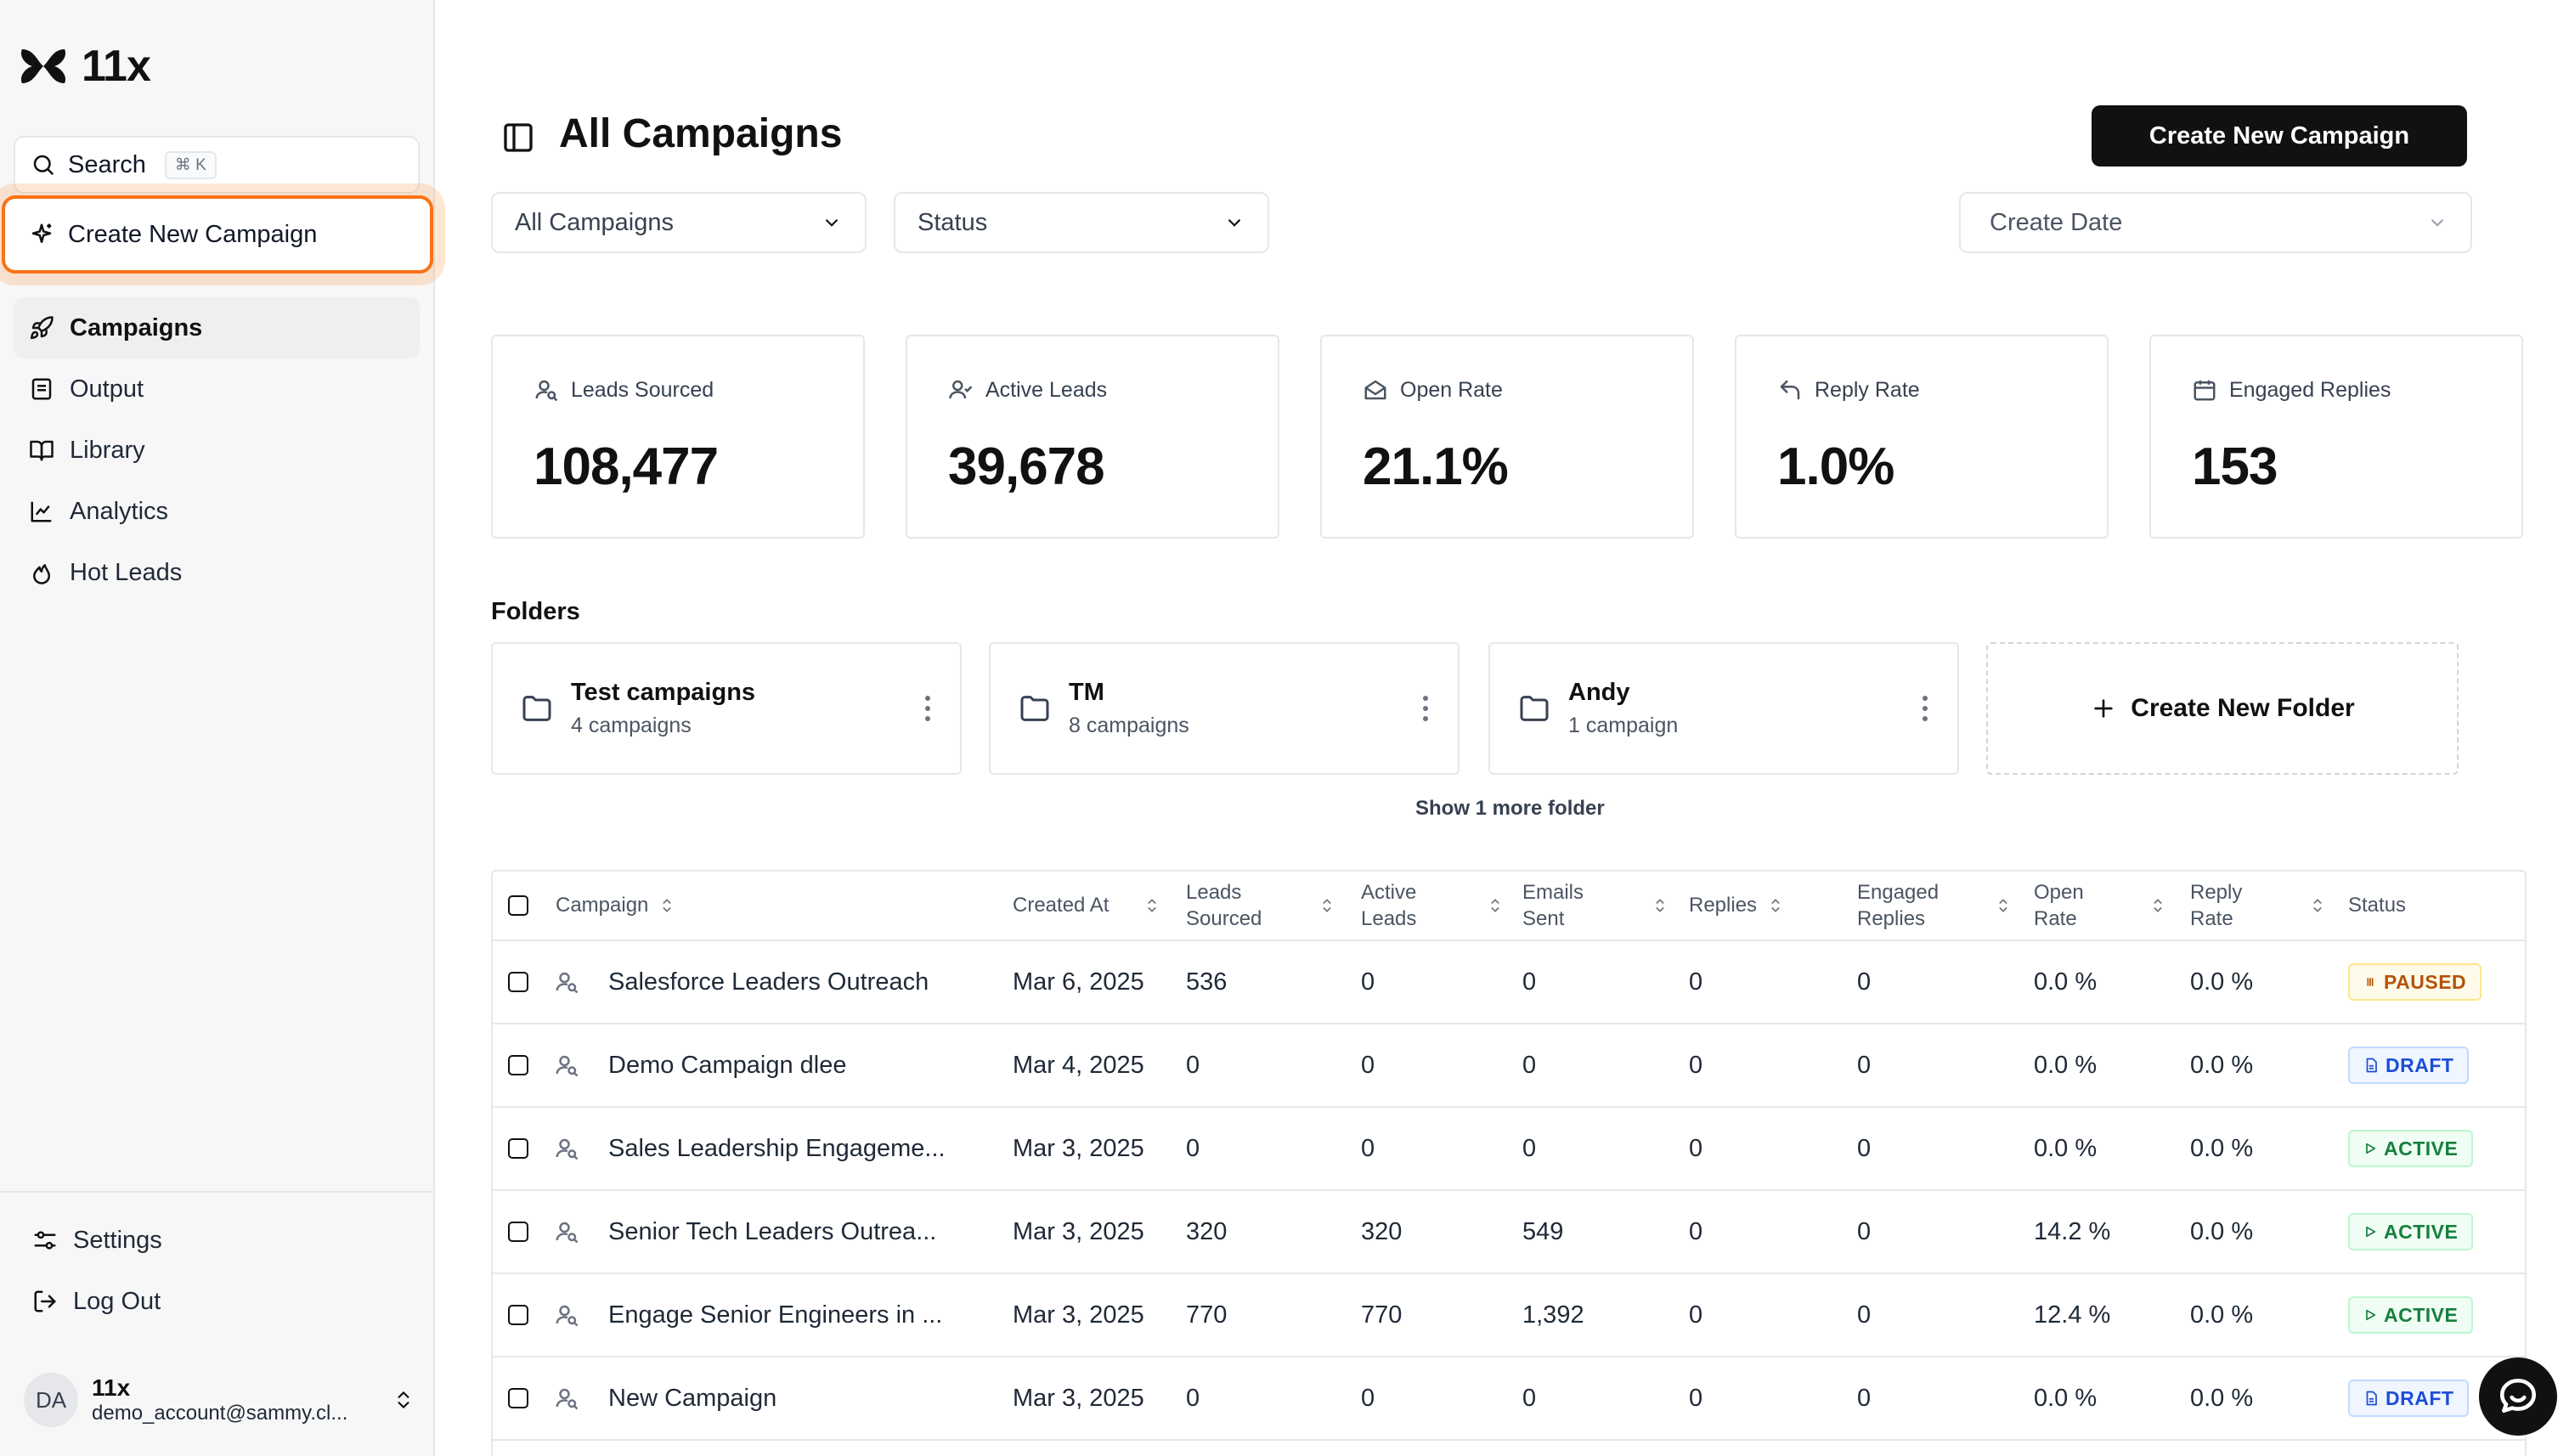  Describe the element at coordinates (728, 1065) in the screenshot. I see `campaign-name-link: Demo Campaign dlee` at that location.